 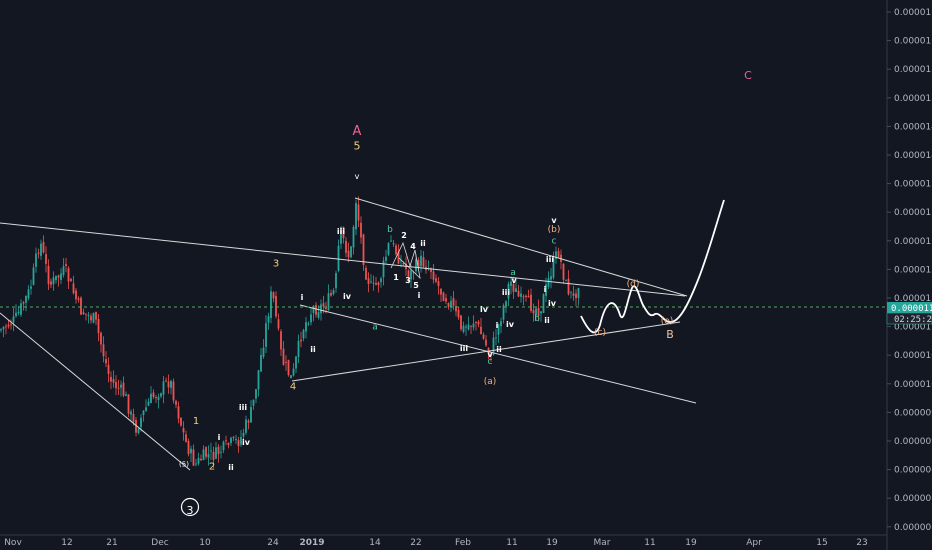 I want to click on price-tick-label: 0.00001000, so click(x=913, y=385).